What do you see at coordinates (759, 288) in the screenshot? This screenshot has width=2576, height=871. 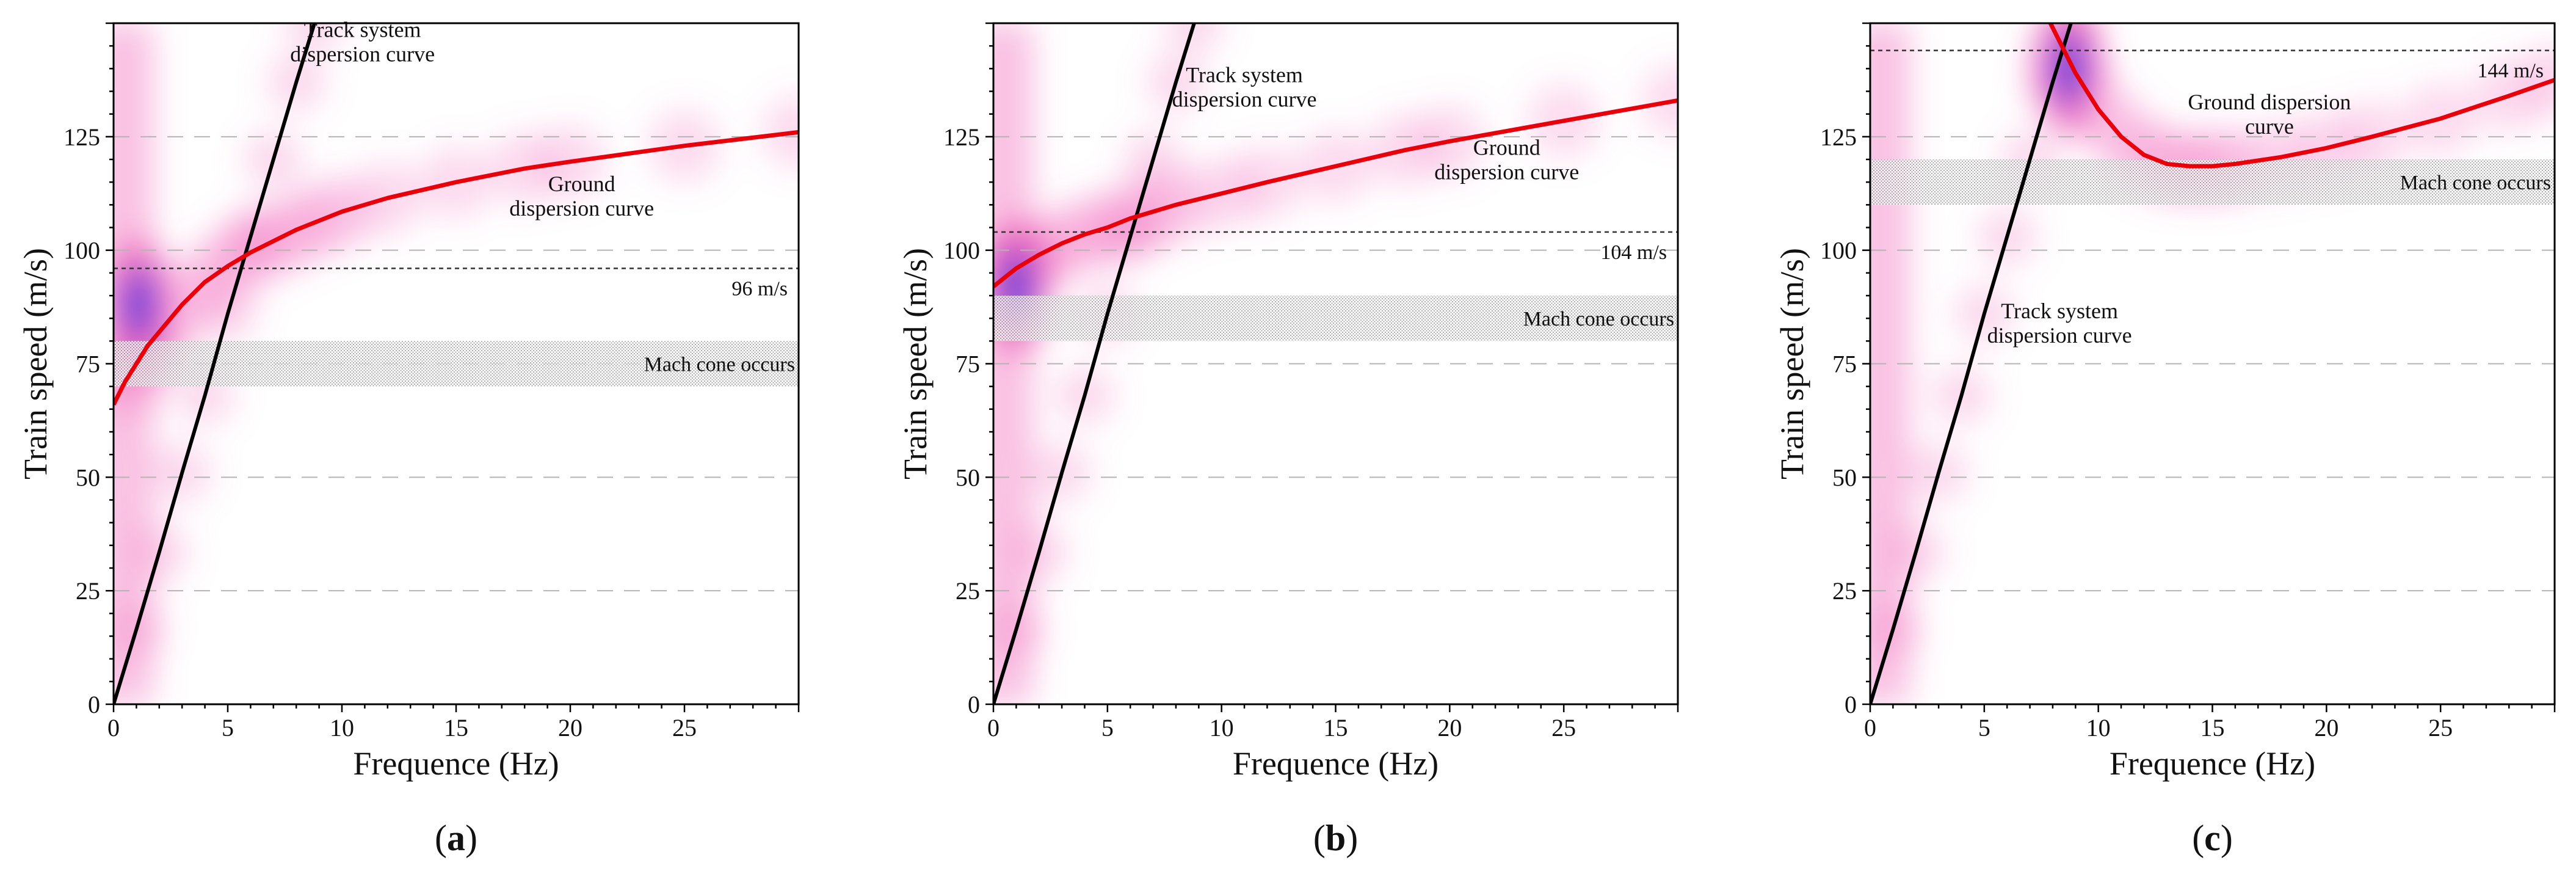 I see `reference-line-label: 96 m/s` at bounding box center [759, 288].